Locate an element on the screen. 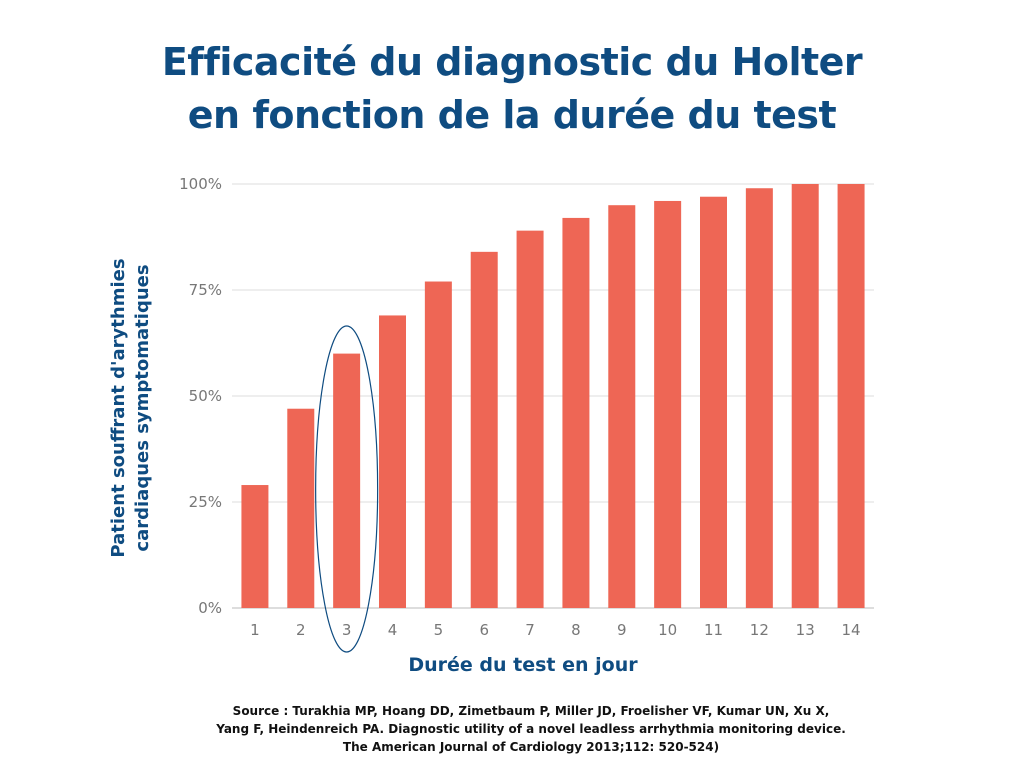  y-tick-label: 25% is located at coordinates (205, 502).